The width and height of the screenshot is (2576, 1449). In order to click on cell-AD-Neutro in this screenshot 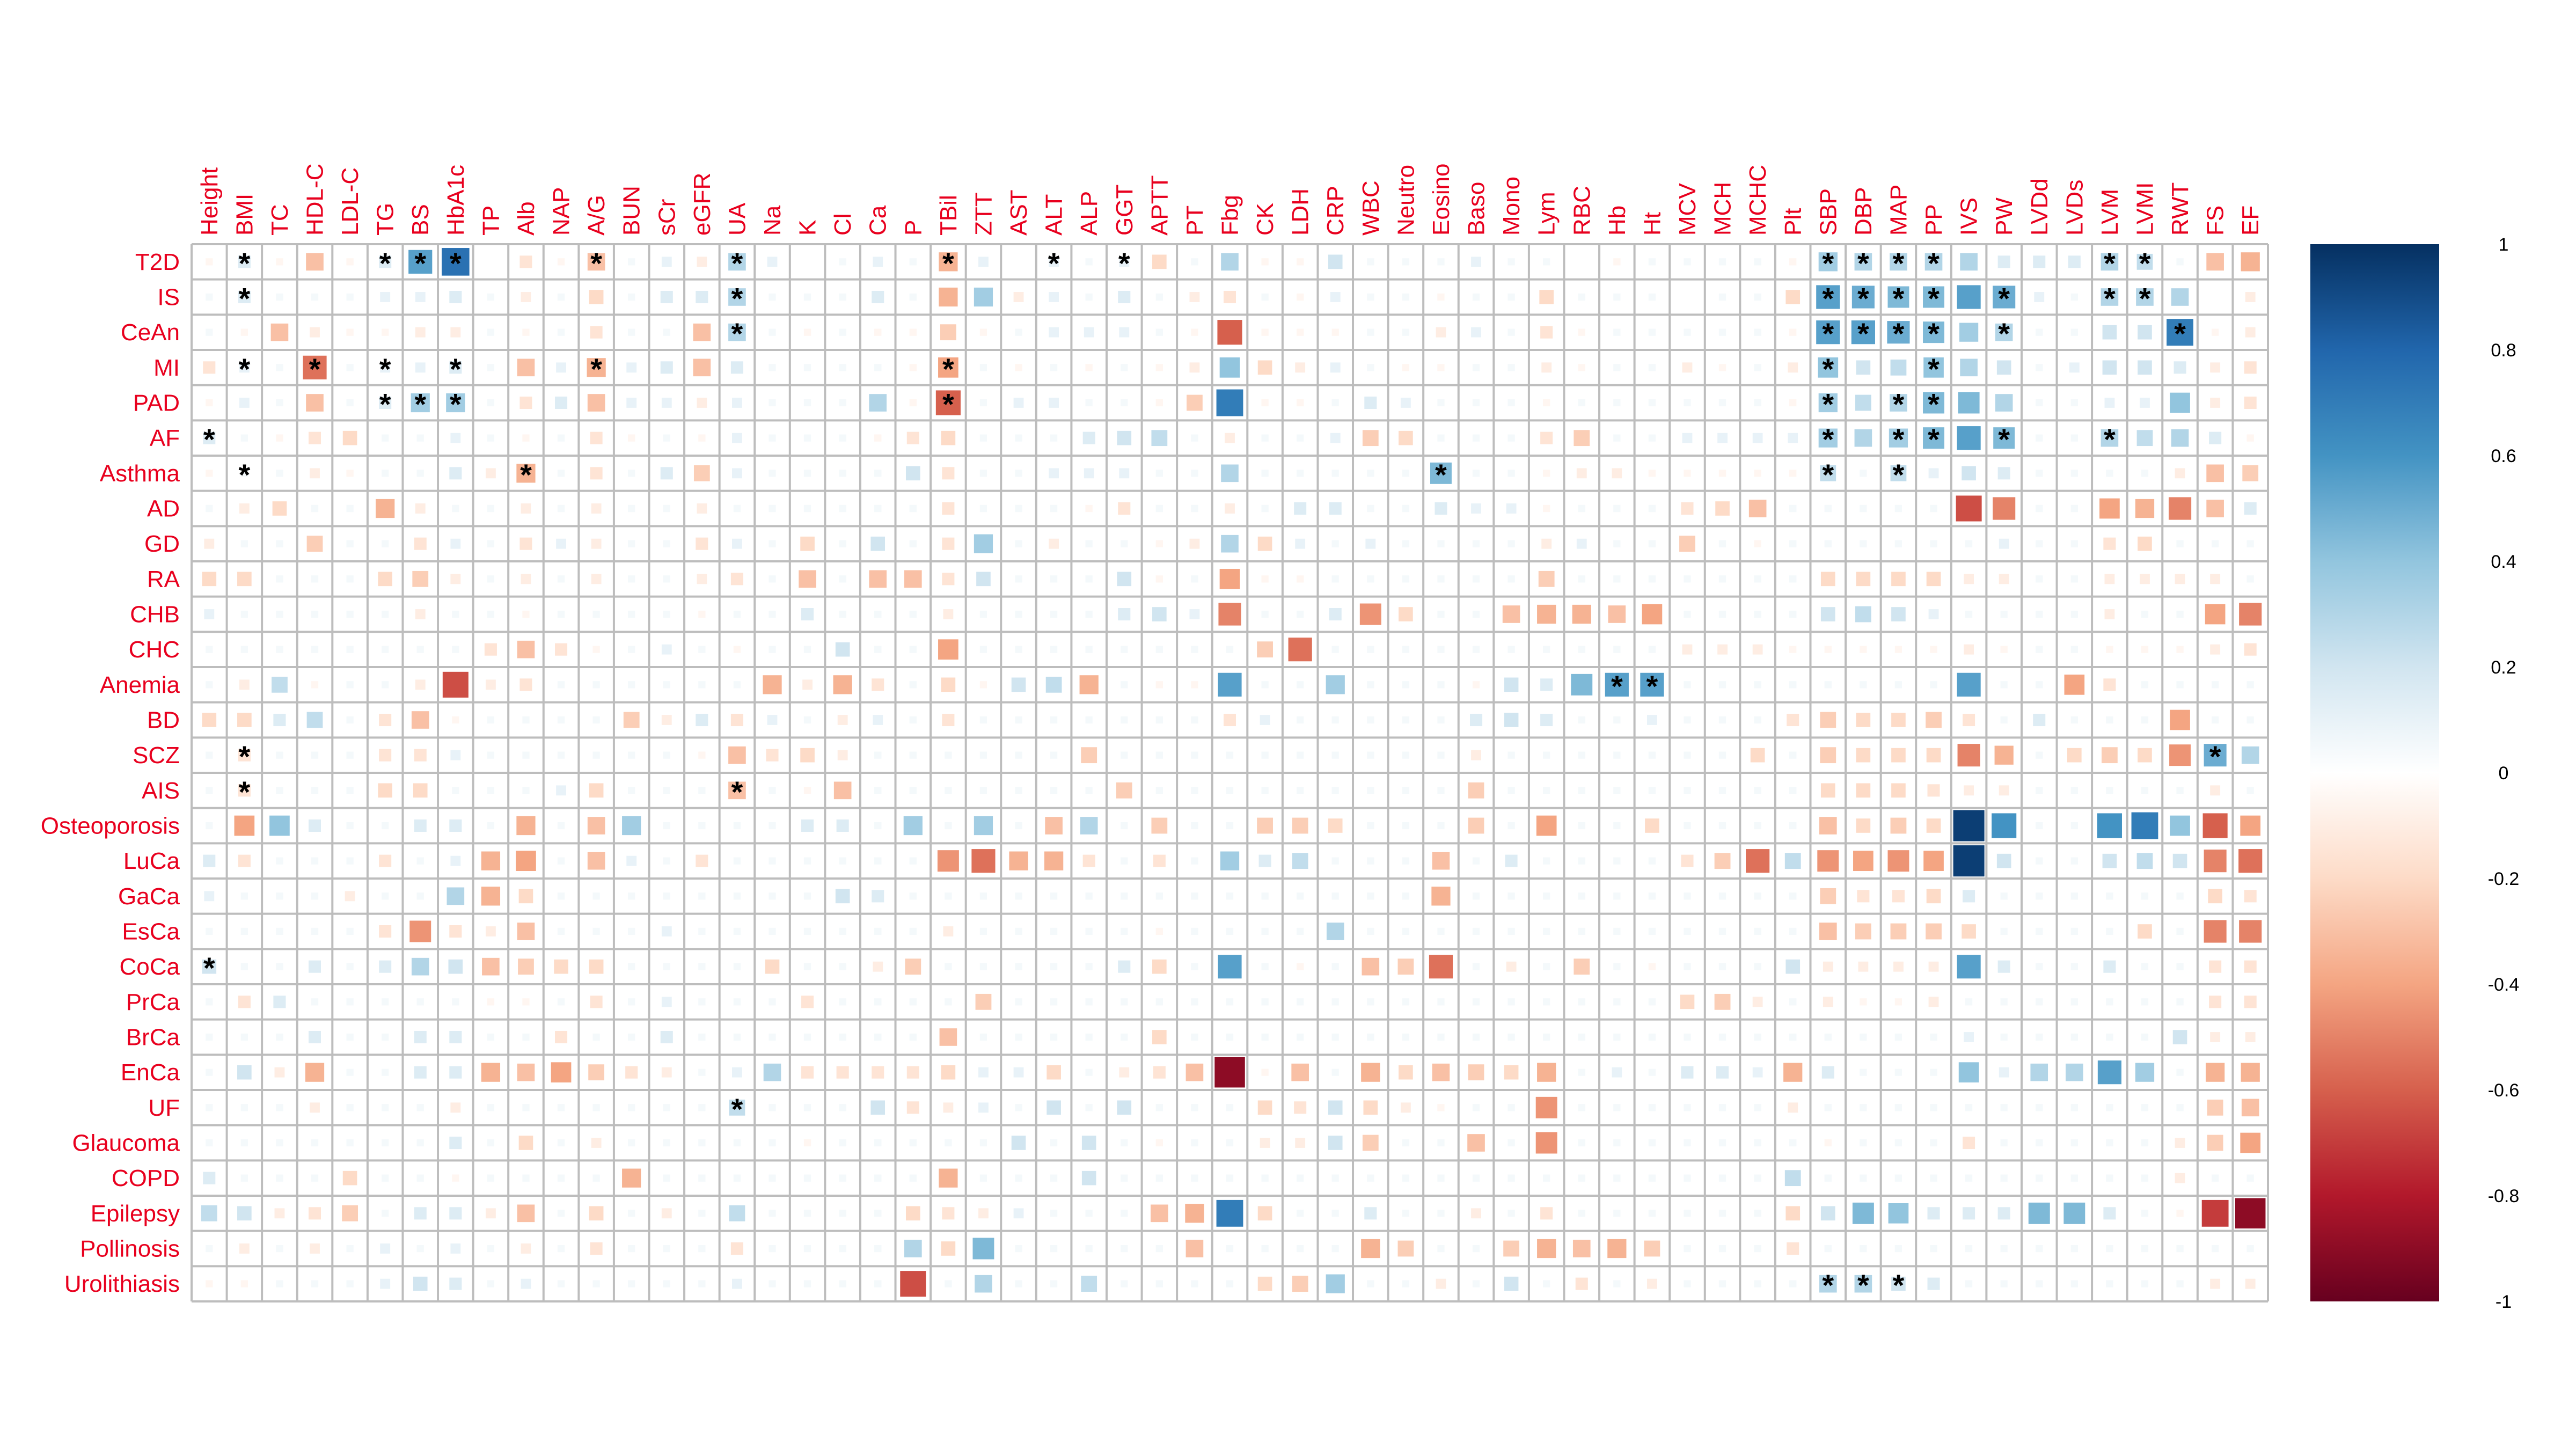, I will do `click(1406, 508)`.